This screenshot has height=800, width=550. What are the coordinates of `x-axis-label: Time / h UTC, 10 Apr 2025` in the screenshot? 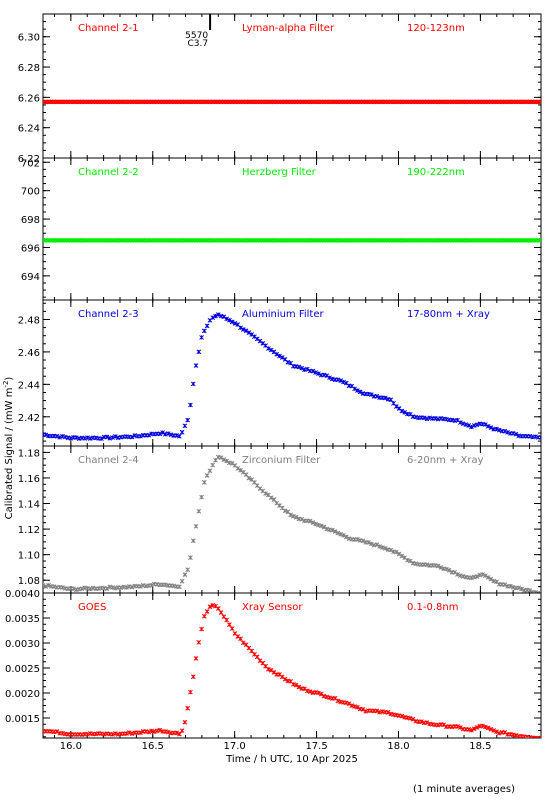 It's located at (291, 759).